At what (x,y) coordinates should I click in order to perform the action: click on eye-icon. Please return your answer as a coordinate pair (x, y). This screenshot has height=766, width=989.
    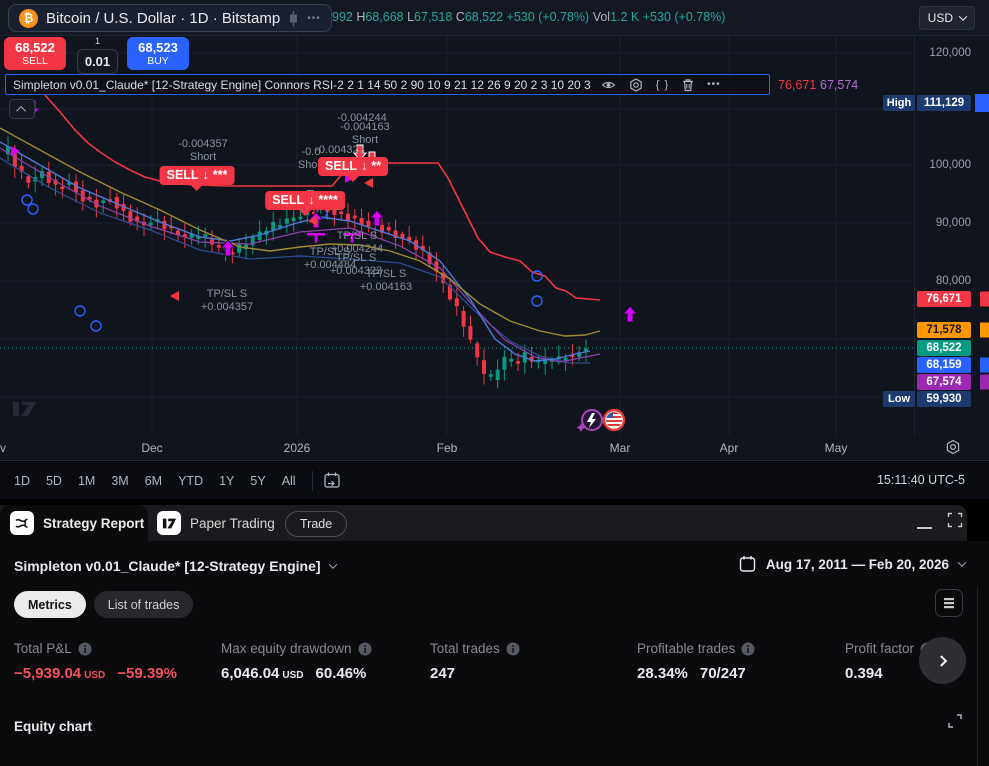
    Looking at the image, I should click on (608, 85).